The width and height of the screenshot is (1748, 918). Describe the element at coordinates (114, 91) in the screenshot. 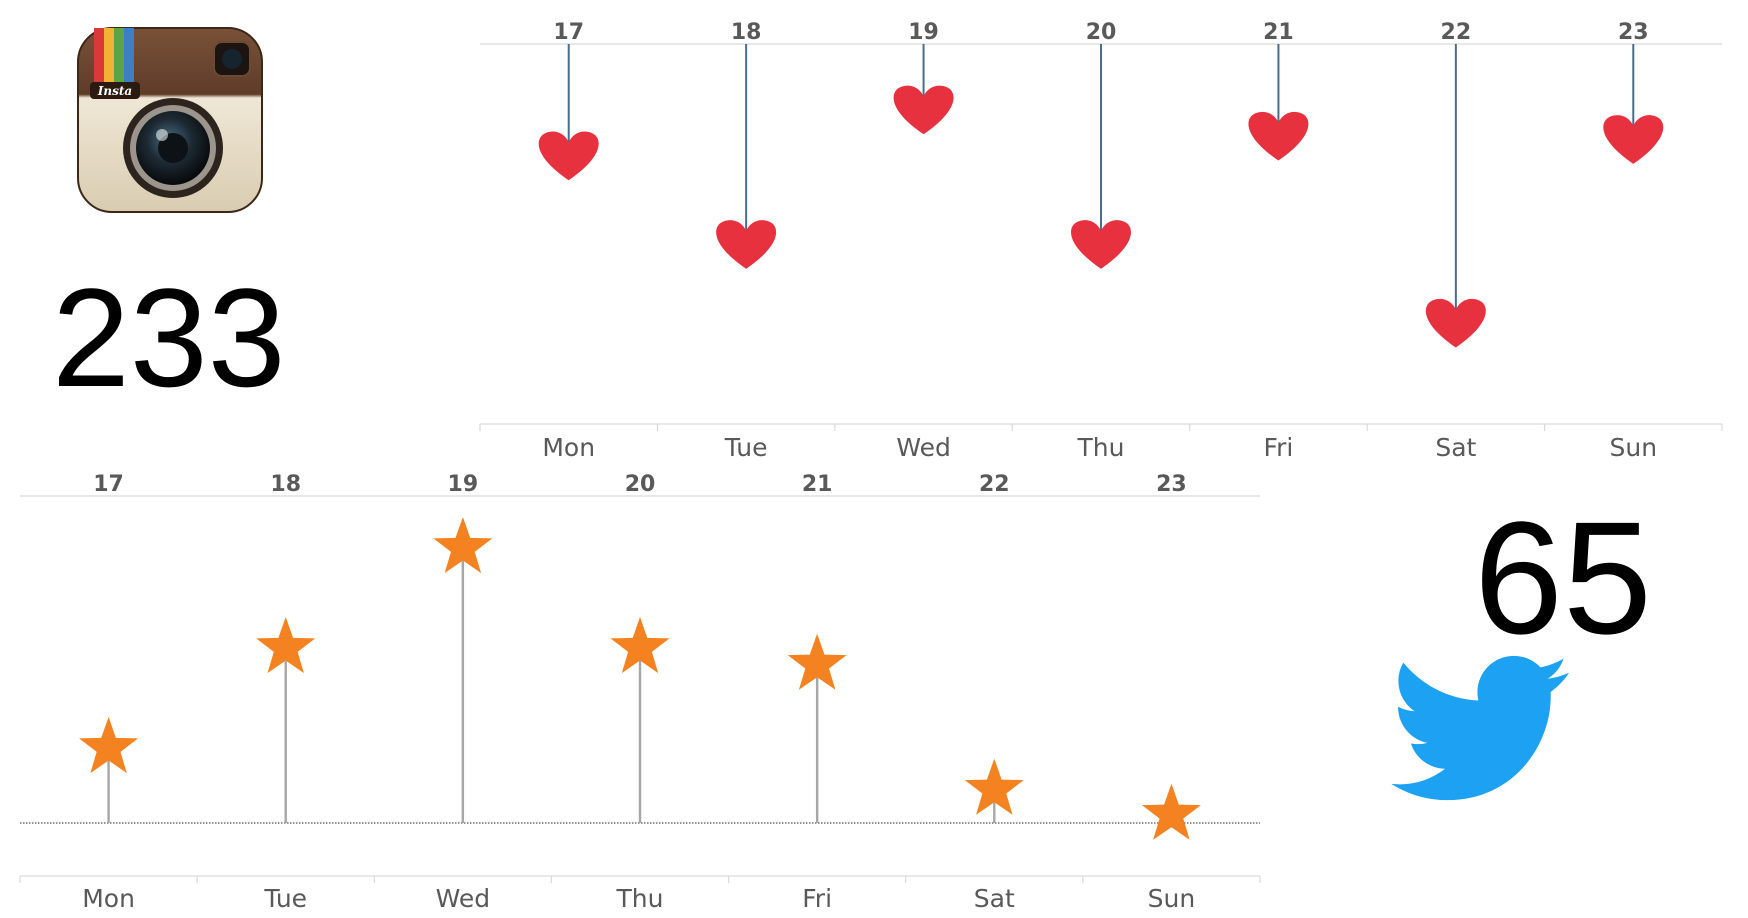

I see `instagram-logo-text: Insta` at that location.